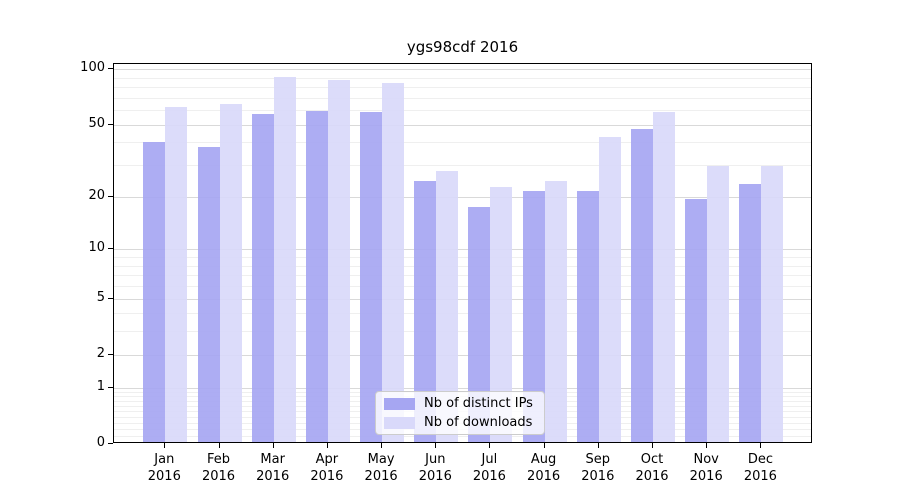 The height and width of the screenshot is (500, 900). Describe the element at coordinates (425, 311) in the screenshot. I see `bar-distinct-ips-jun` at that location.